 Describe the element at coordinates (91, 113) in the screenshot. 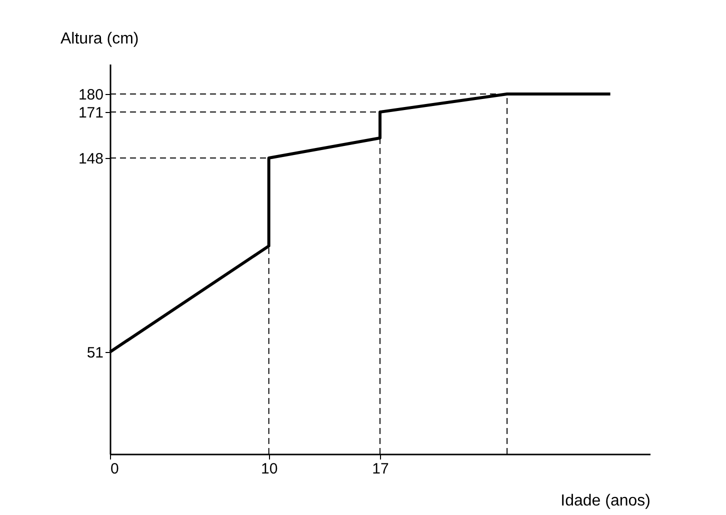

I see `y-tick-label: 171` at that location.